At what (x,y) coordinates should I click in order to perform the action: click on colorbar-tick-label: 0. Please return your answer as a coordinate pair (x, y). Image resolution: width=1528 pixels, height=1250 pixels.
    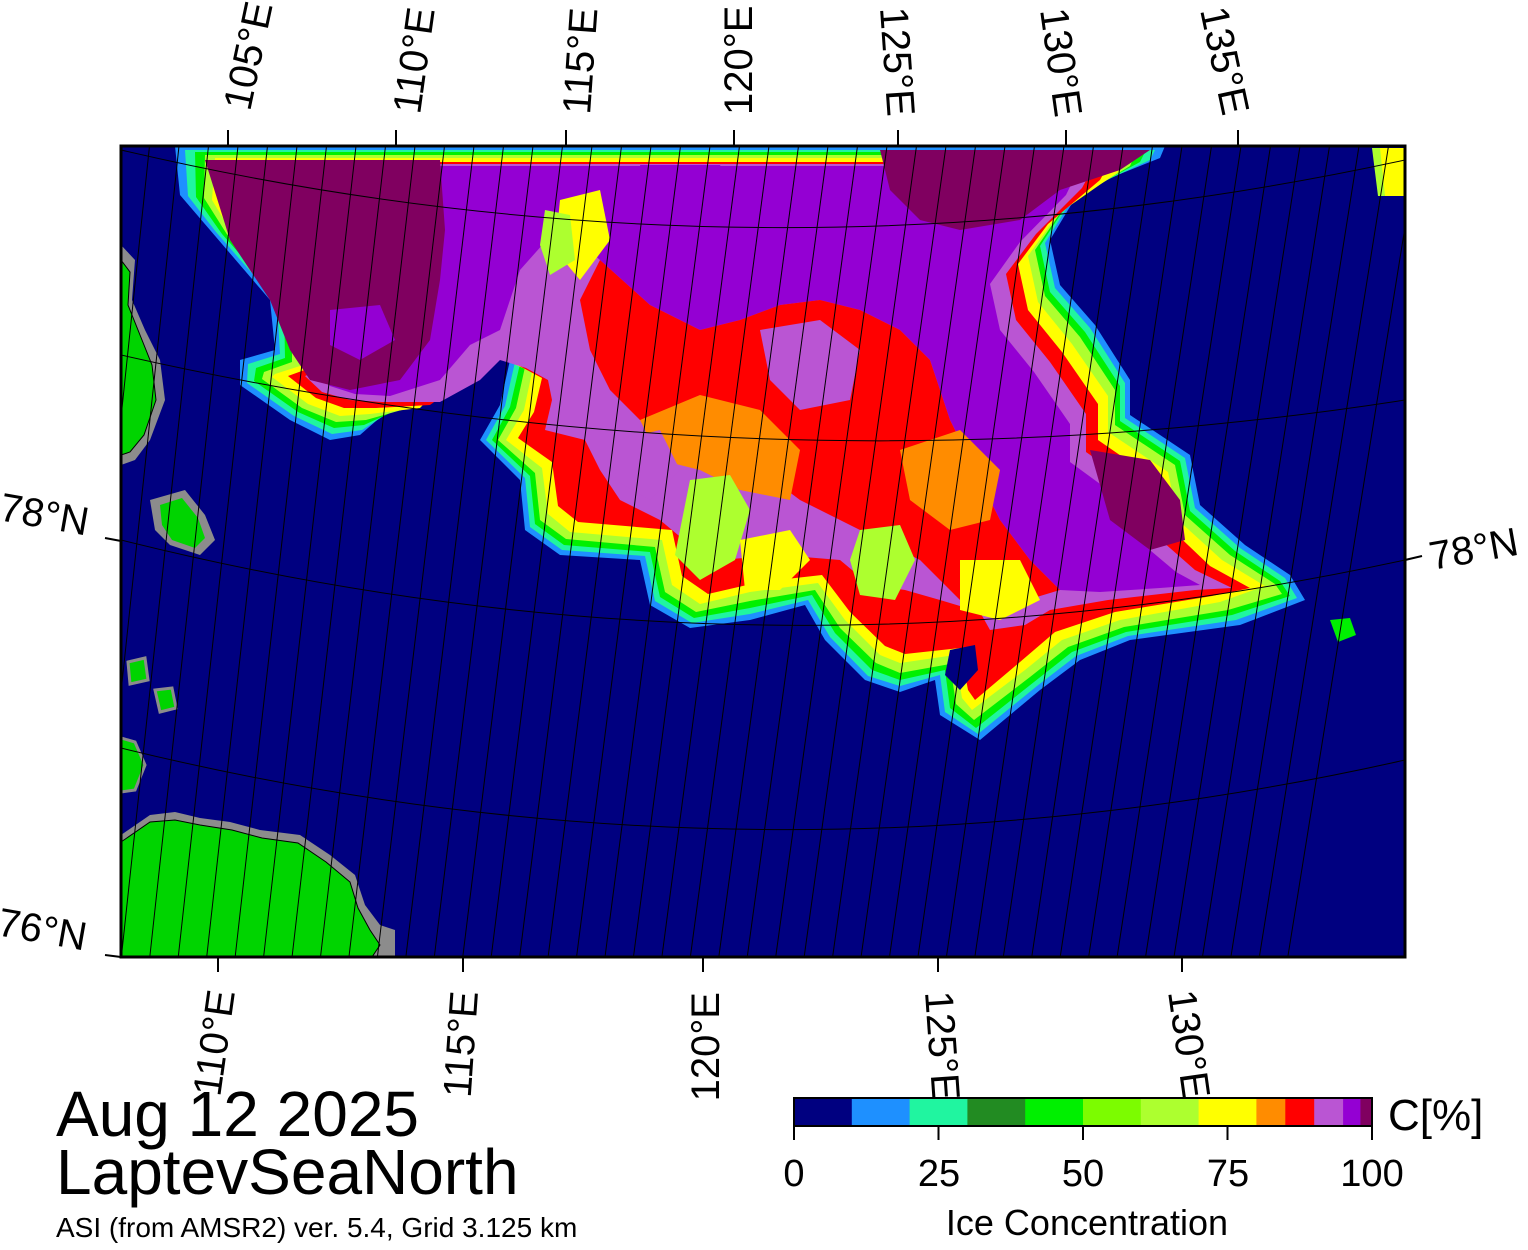
    Looking at the image, I should click on (793, 1174).